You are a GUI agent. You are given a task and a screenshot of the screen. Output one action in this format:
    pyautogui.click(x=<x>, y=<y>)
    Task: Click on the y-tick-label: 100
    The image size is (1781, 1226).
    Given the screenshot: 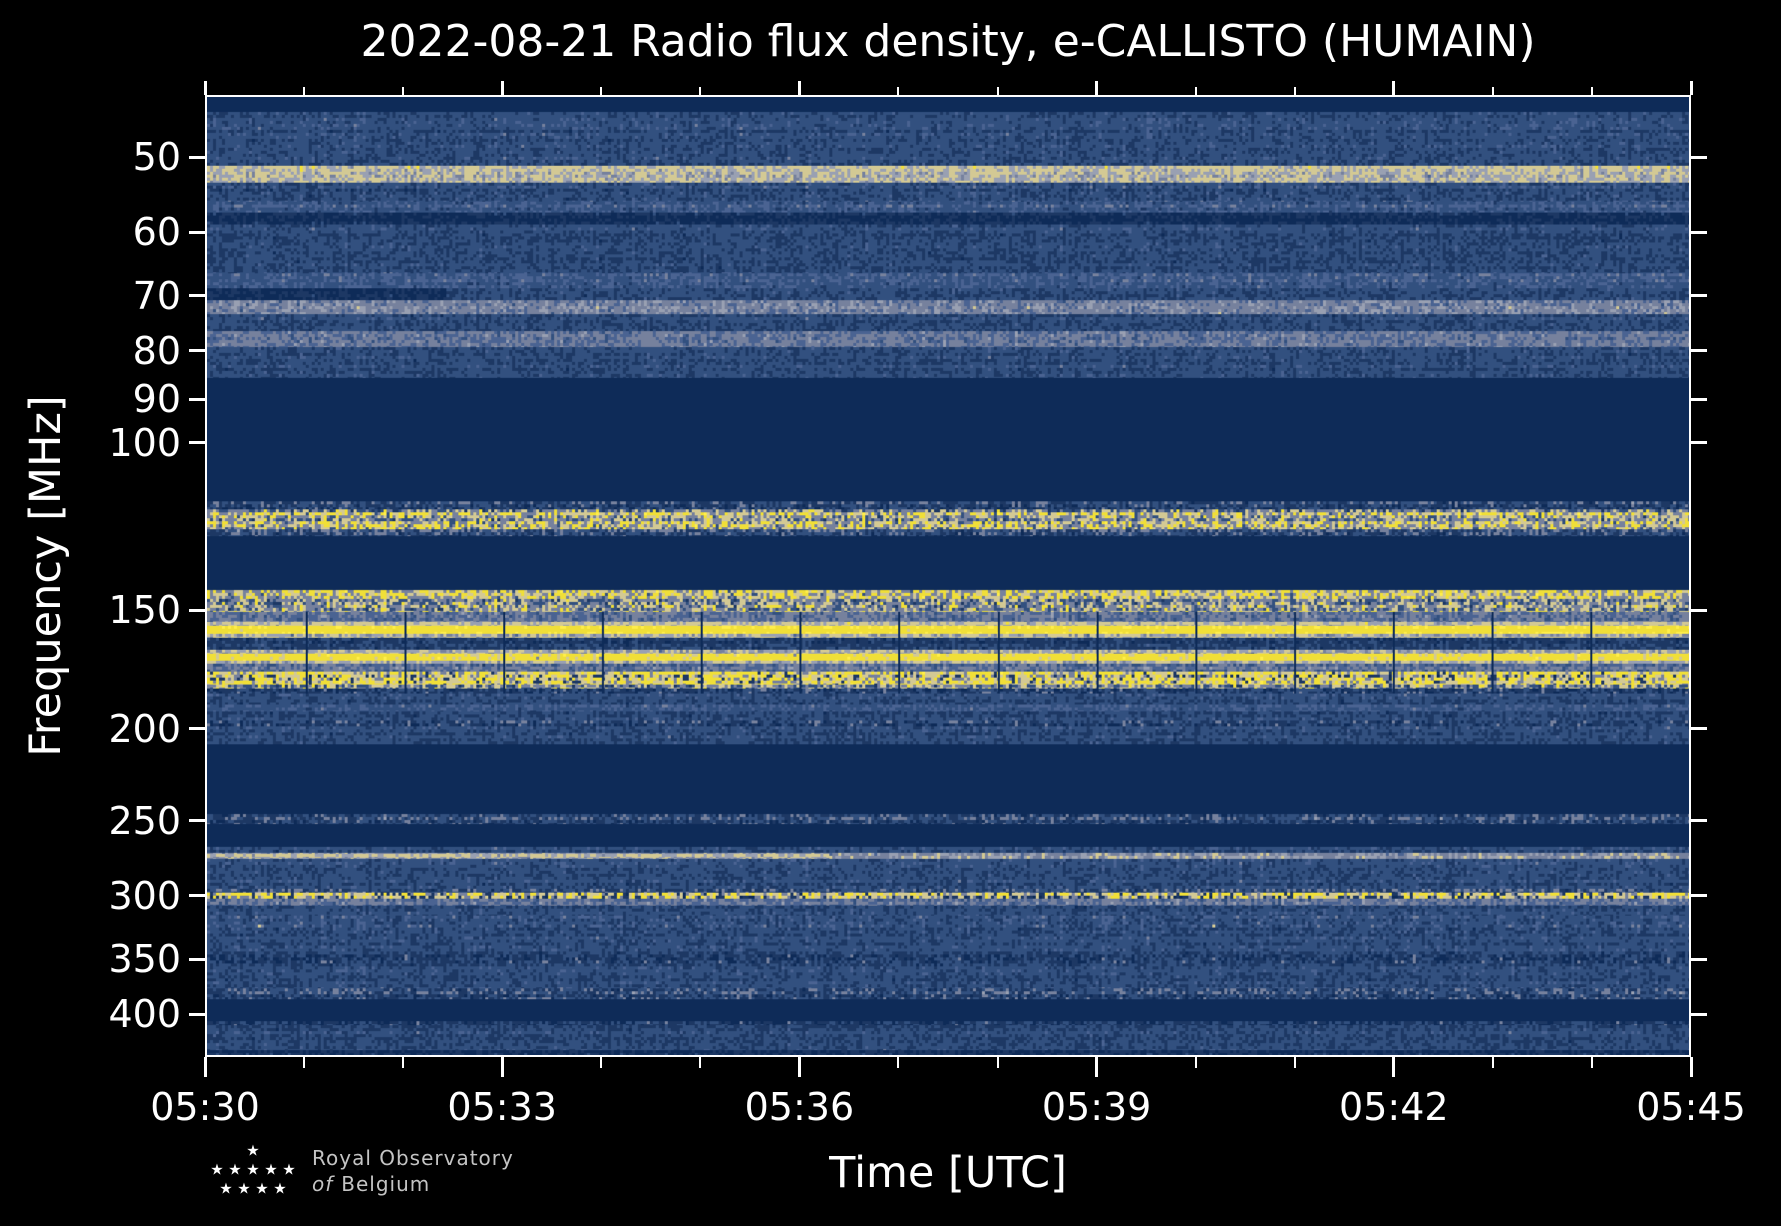 What is the action you would take?
    pyautogui.click(x=144, y=442)
    